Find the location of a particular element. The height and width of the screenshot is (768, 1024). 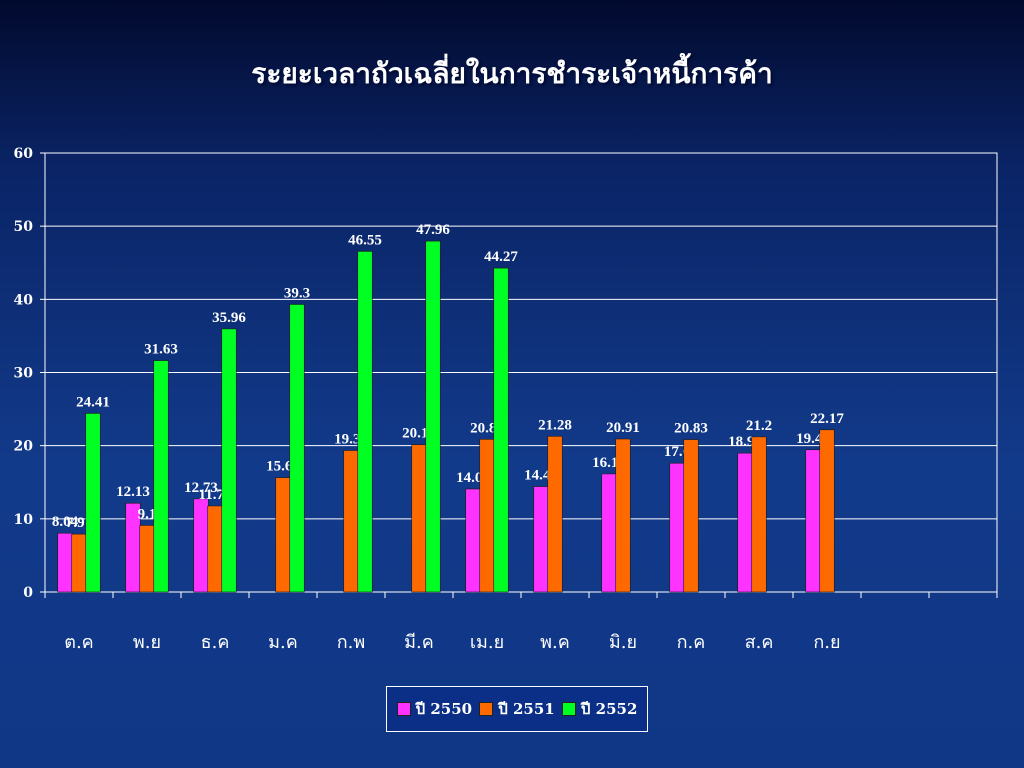

data-label: 47.96 is located at coordinates (433, 230).